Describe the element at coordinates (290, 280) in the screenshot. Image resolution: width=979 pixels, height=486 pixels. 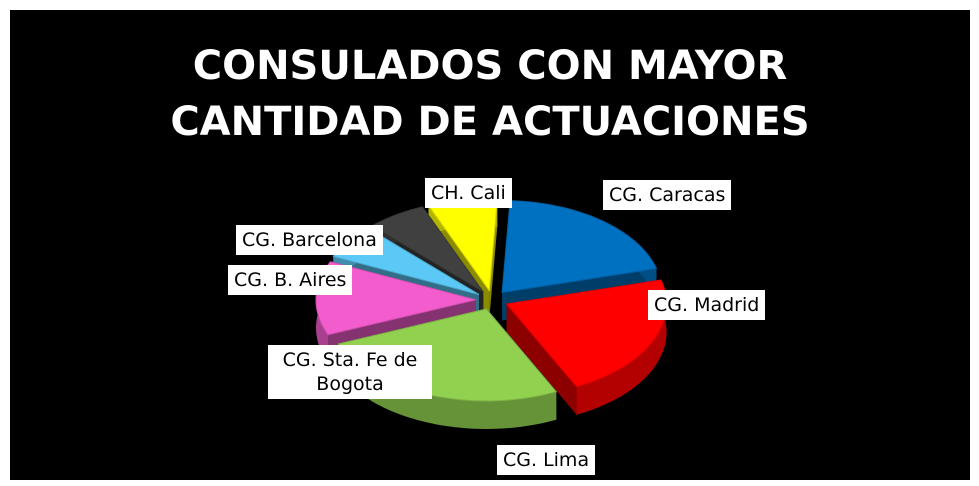
I see `data-label: CG. B. Aires` at that location.